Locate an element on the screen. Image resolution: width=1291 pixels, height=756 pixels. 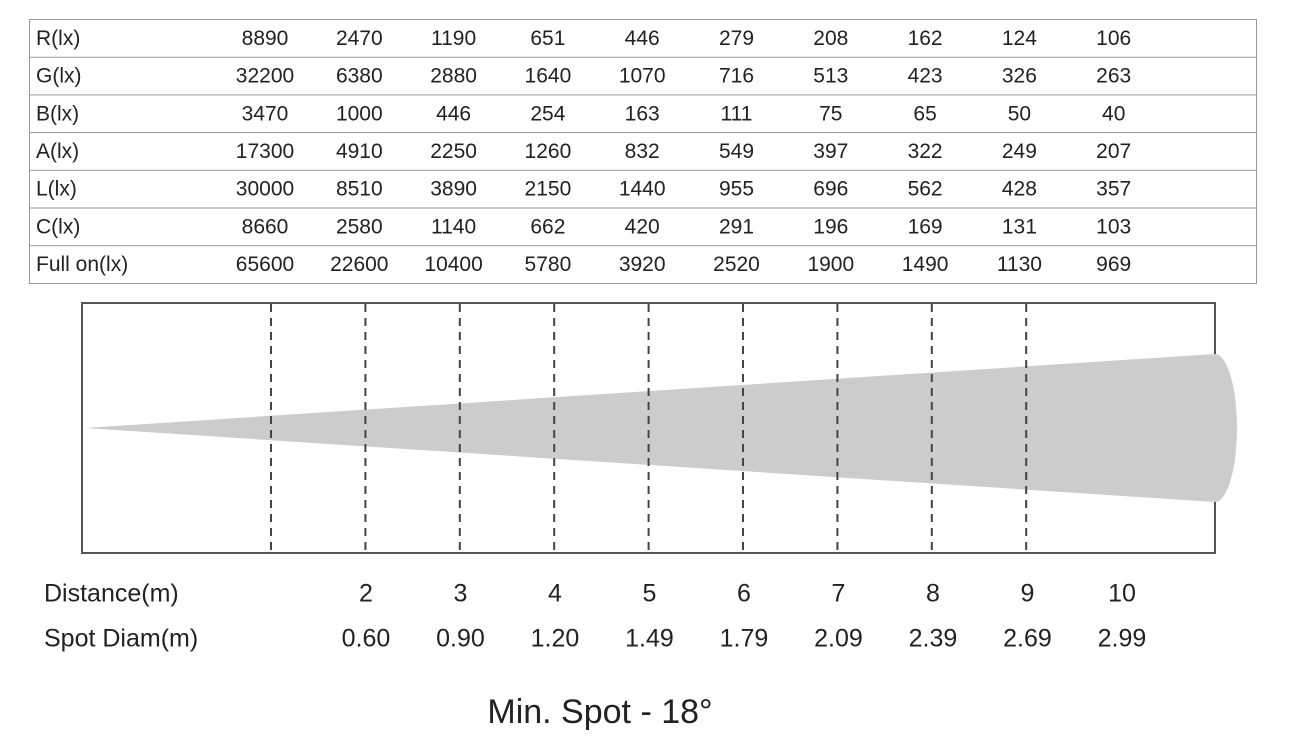
cell-value: 6380 is located at coordinates (359, 76).